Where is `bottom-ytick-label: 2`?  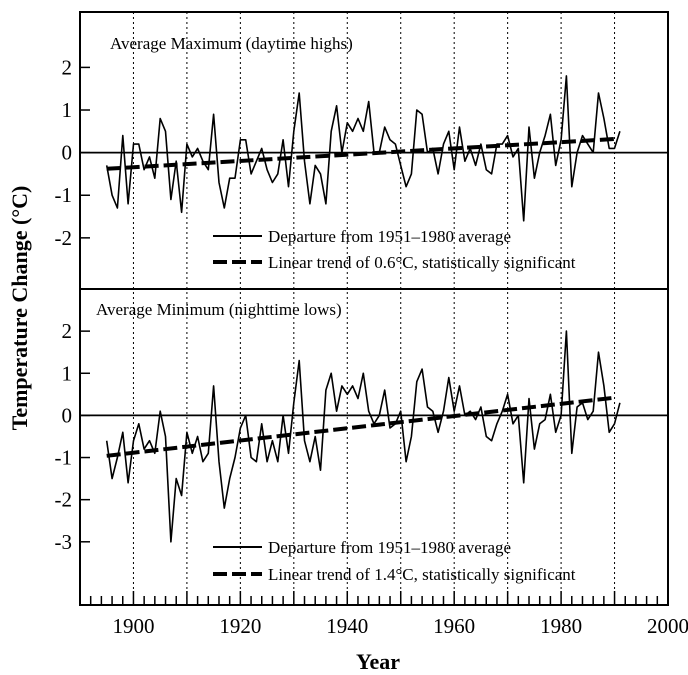 bottom-ytick-label: 2 is located at coordinates (67, 331).